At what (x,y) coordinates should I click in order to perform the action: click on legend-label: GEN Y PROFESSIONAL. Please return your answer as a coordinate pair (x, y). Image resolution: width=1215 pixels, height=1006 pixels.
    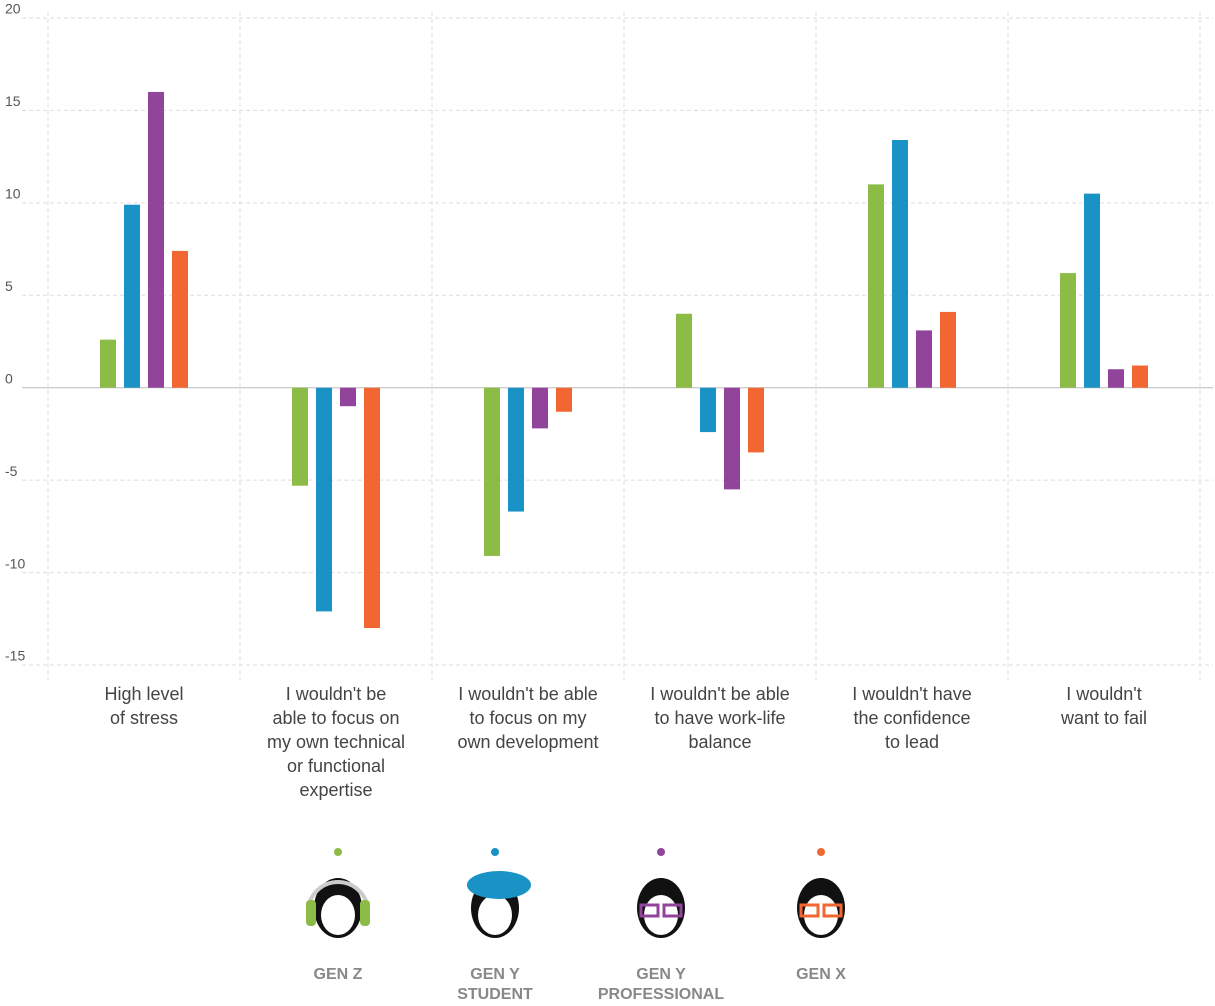
    Looking at the image, I should click on (661, 984).